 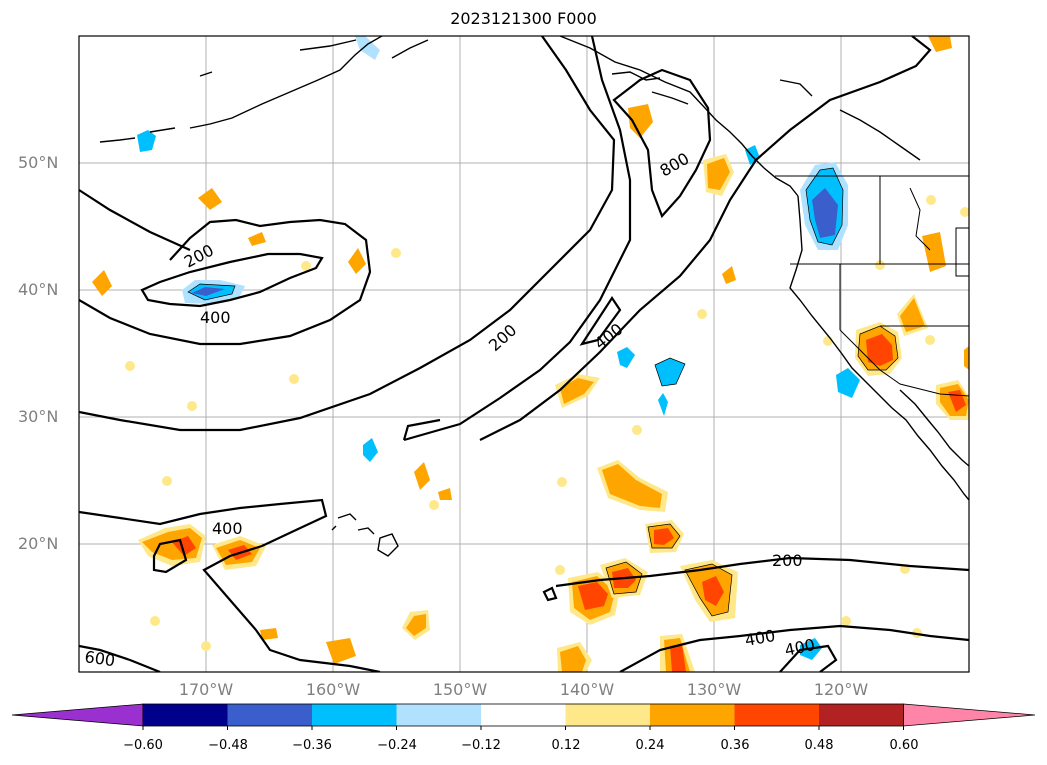 What do you see at coordinates (481, 745) in the screenshot?
I see `colorbar-tick-label: −0.12` at bounding box center [481, 745].